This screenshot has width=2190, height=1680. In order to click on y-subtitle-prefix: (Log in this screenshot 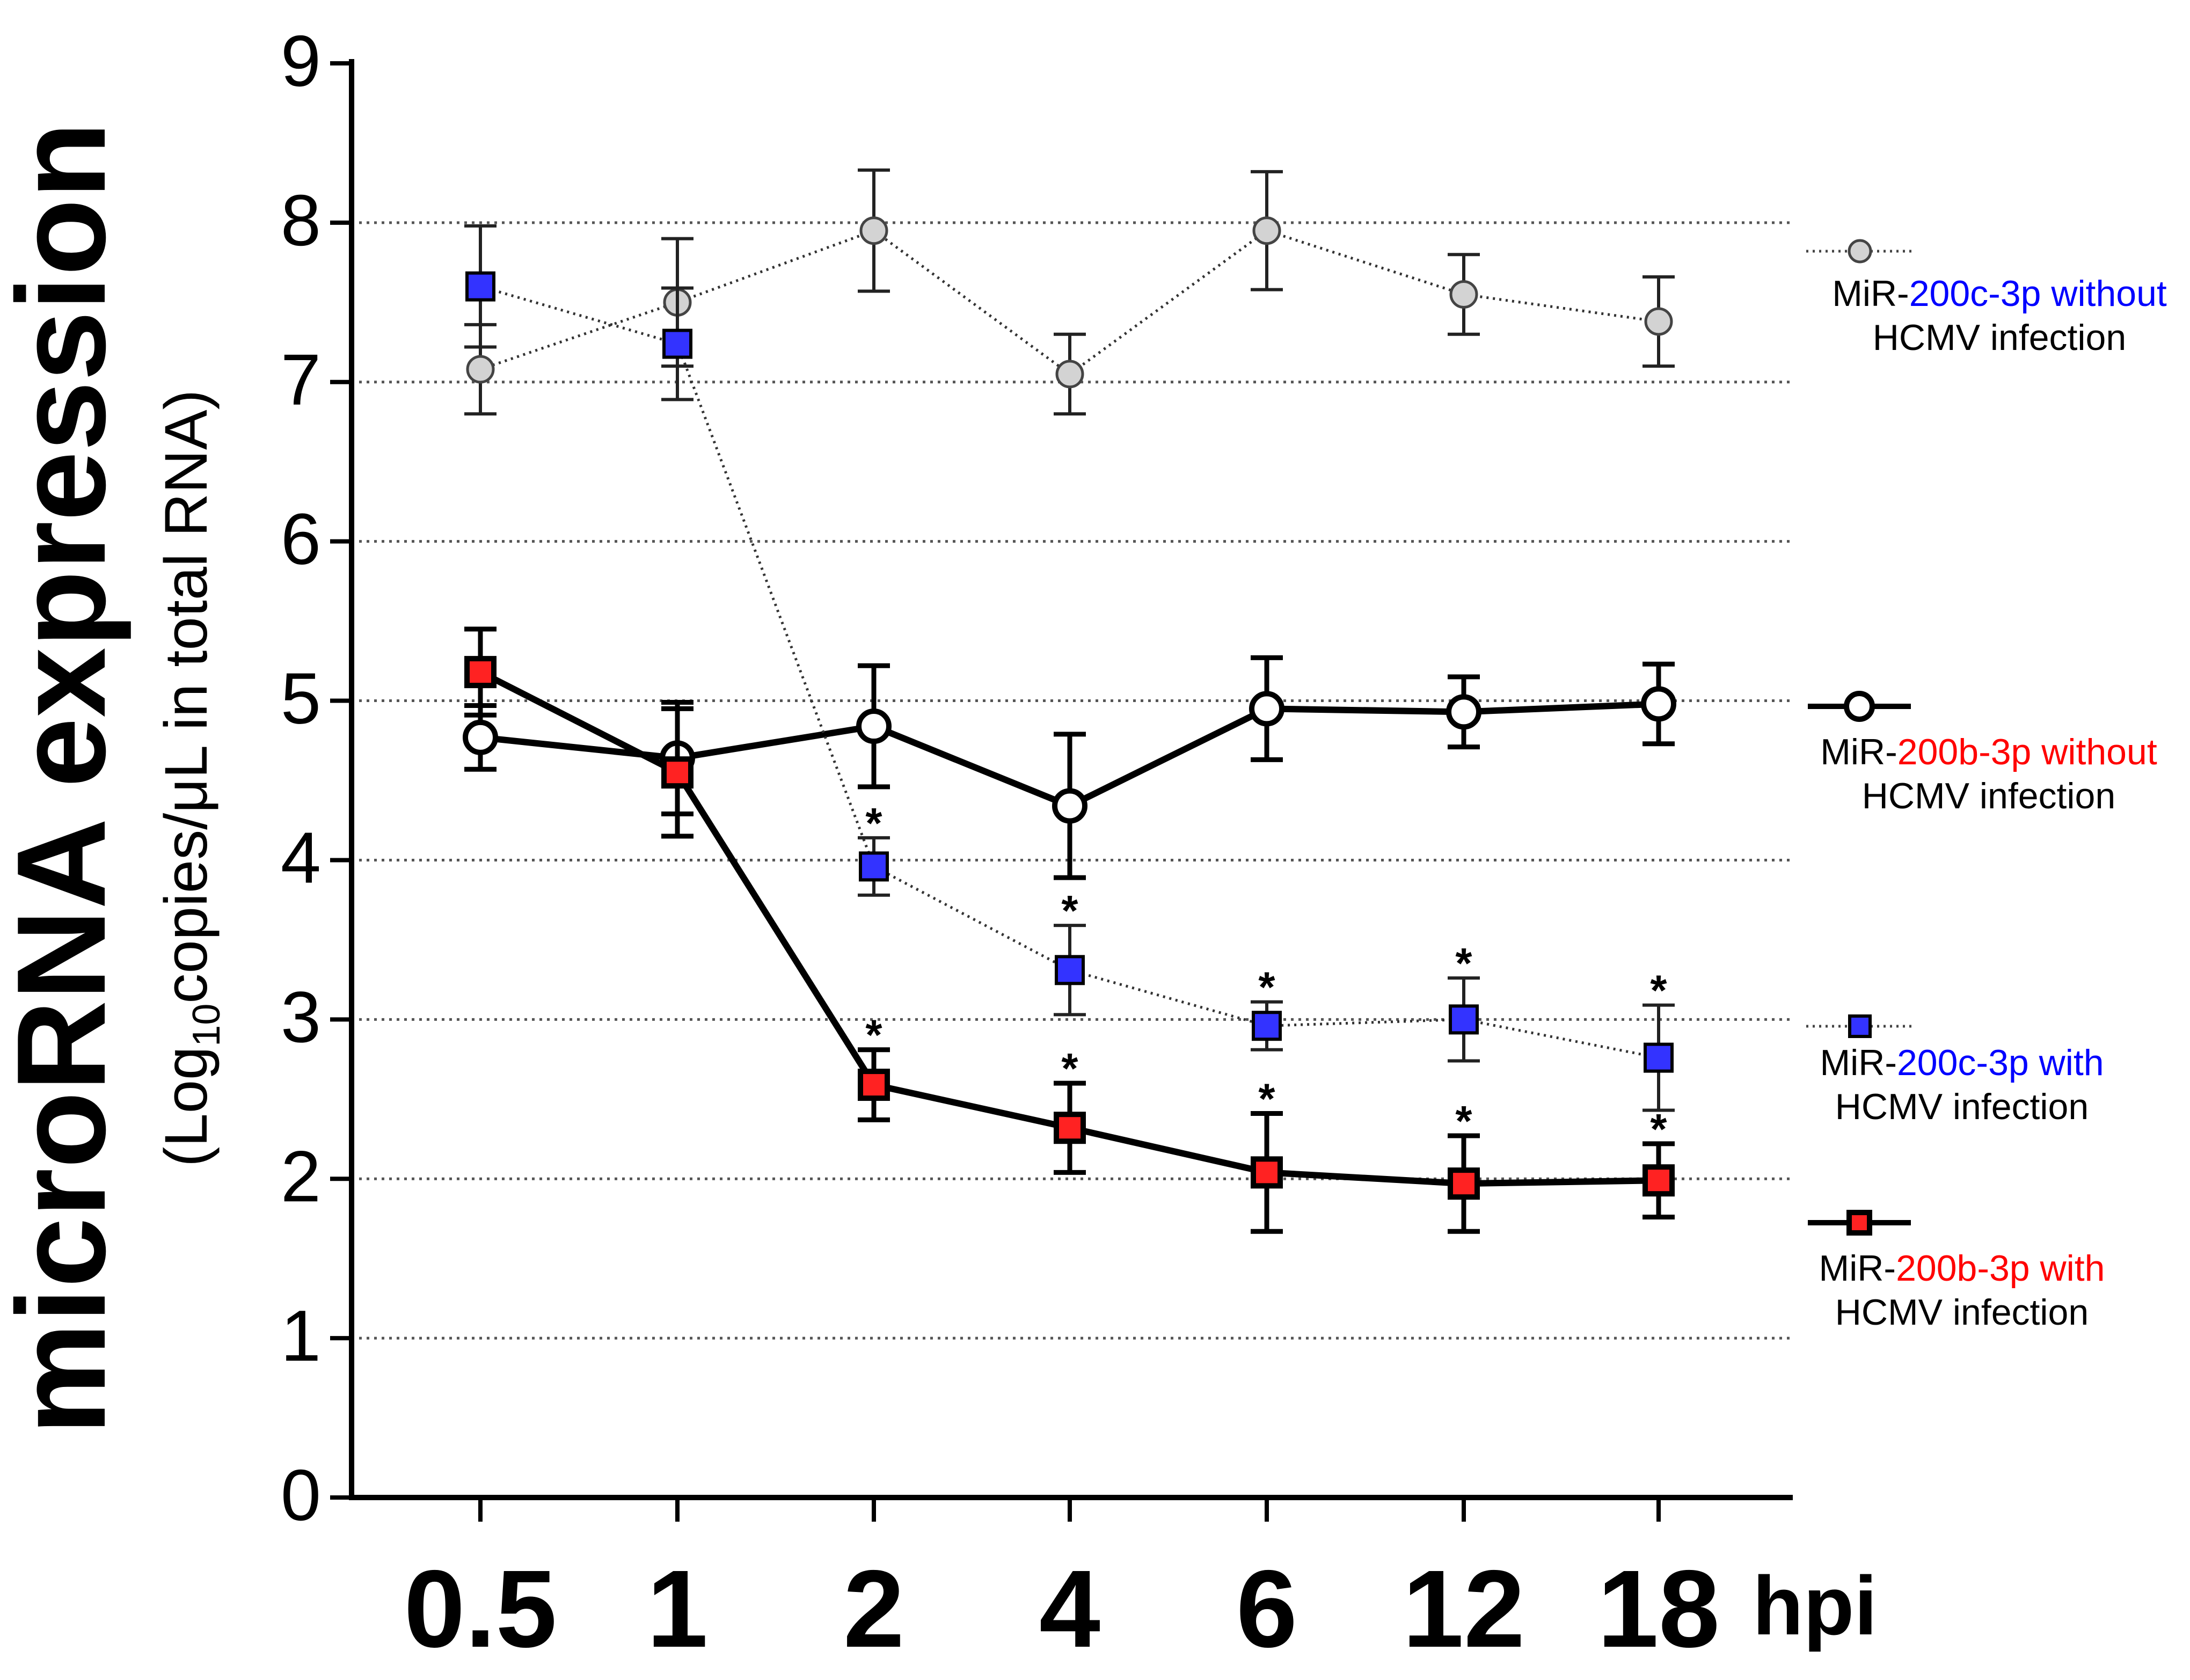, I will do `click(186, 1107)`.